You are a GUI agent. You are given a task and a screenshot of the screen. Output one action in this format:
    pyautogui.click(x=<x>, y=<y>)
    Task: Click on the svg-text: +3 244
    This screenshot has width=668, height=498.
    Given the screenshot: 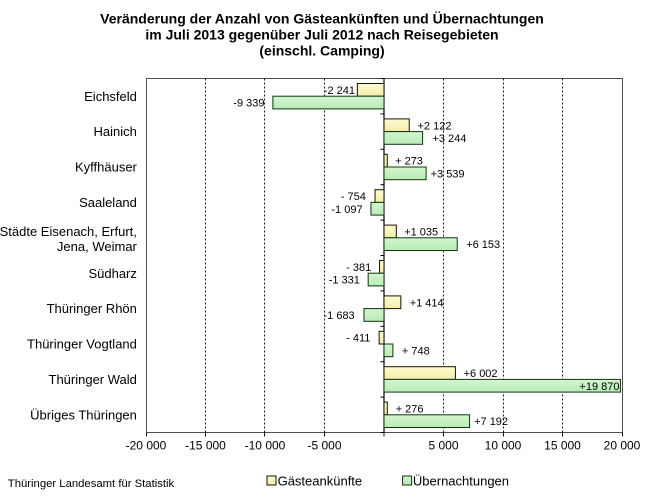 What is the action you would take?
    pyautogui.click(x=449, y=139)
    